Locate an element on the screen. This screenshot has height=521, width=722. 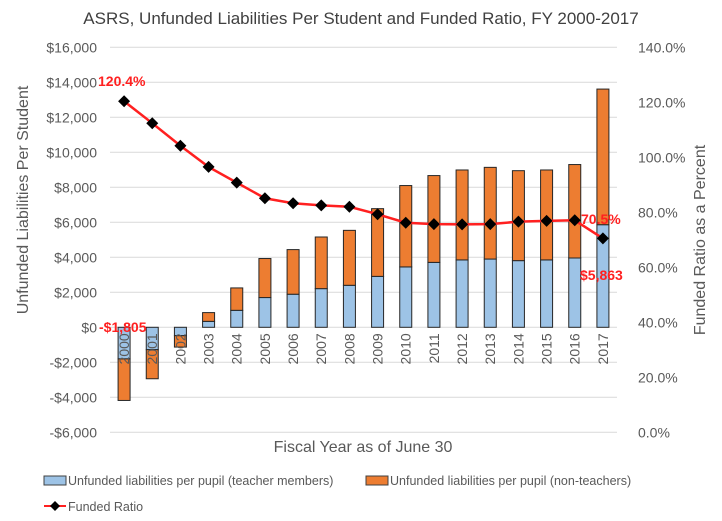
x-tick-label: 2002 is located at coordinates (180, 348).